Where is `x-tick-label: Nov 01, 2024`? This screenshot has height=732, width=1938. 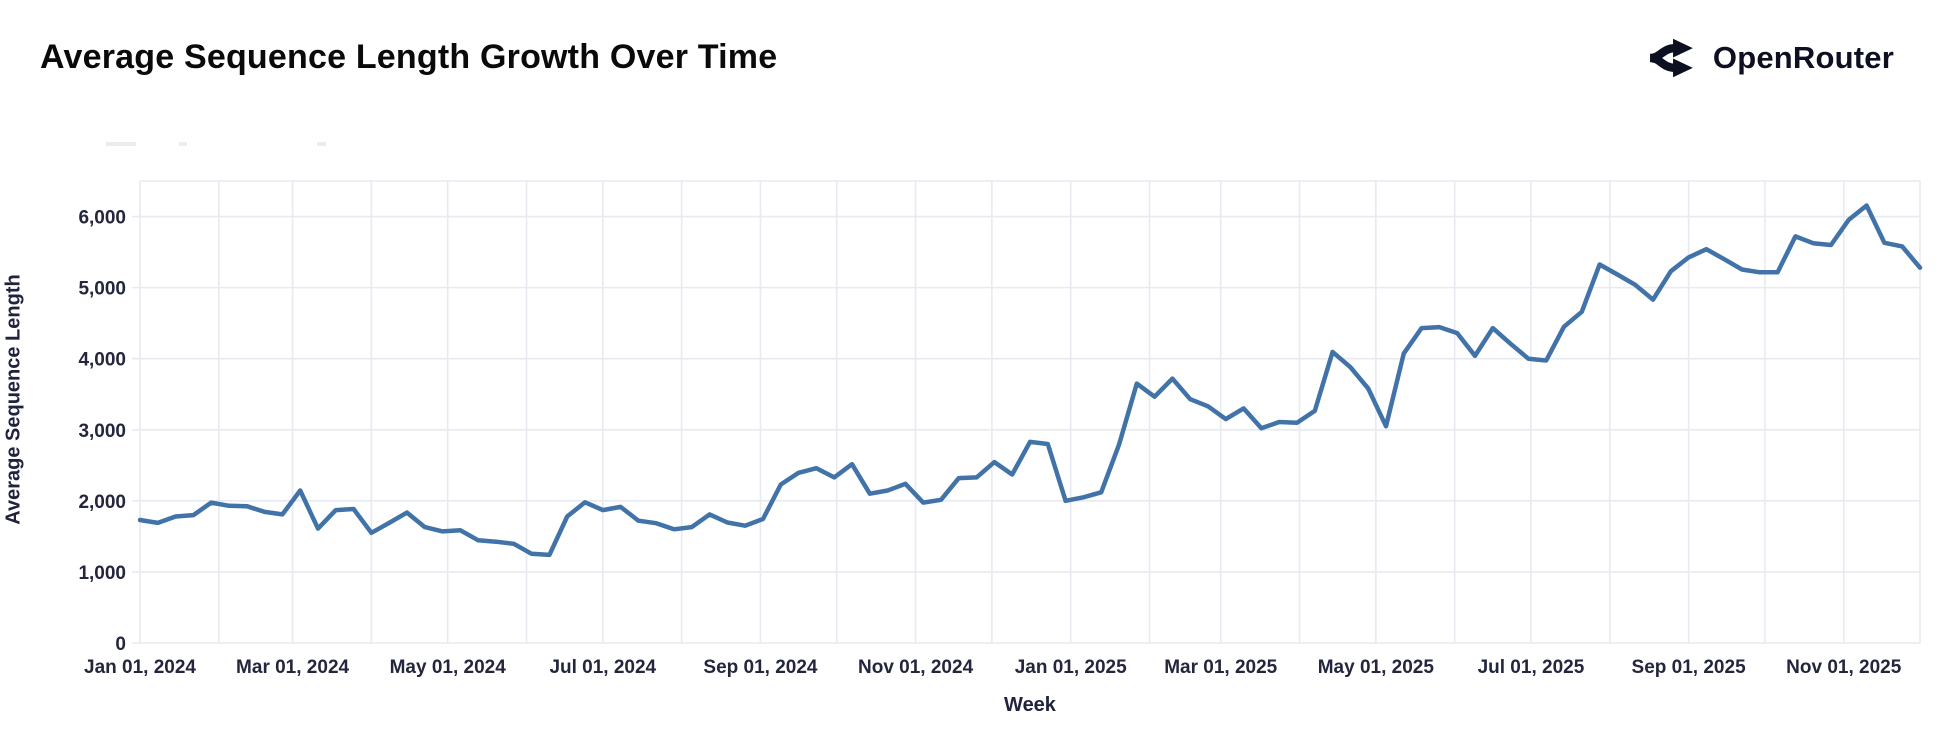 x-tick-label: Nov 01, 2024 is located at coordinates (916, 667).